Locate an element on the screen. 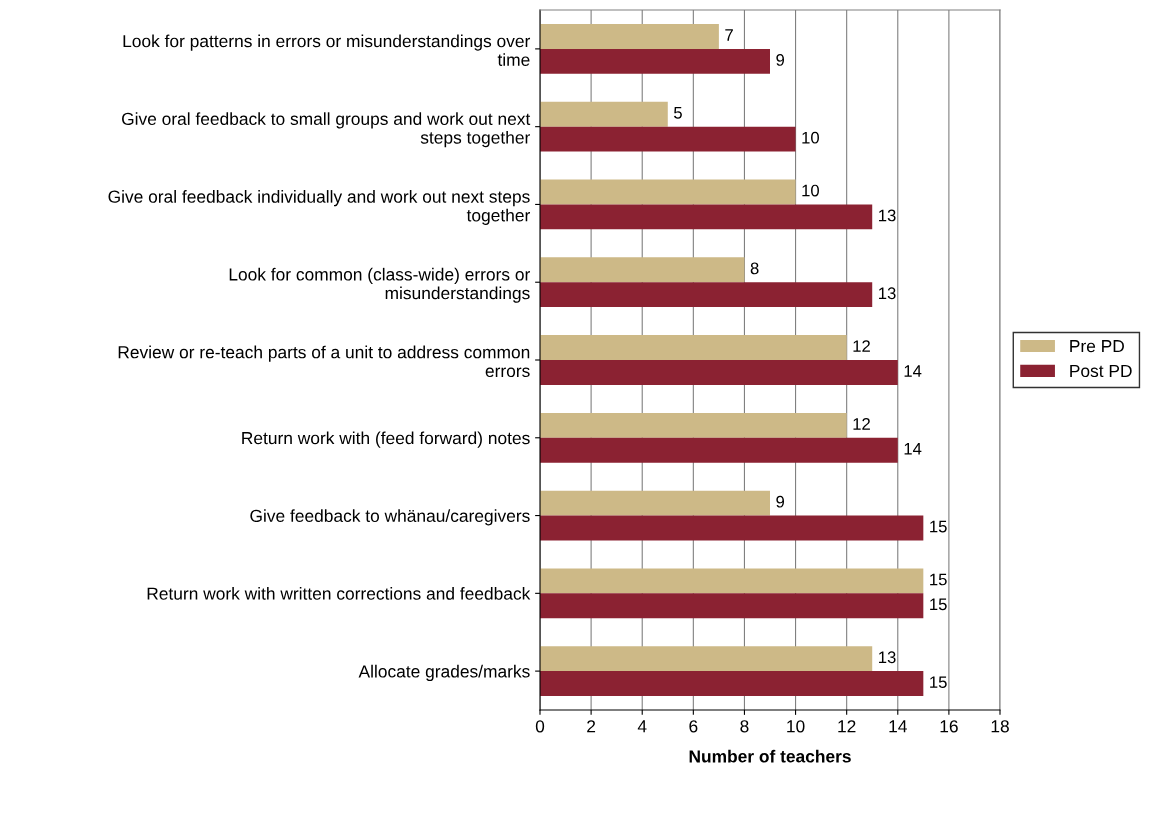  y-tick-label: Look for patterns in errors or misunderstandings over time is located at coordinates (327, 50).